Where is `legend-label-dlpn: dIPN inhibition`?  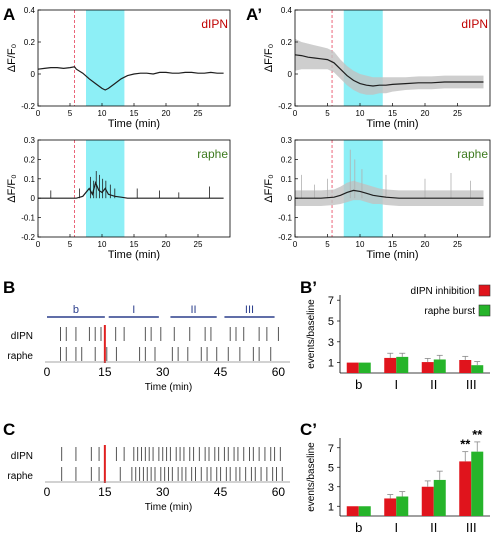
legend-label-dlpn: dIPN inhibition is located at coordinates (443, 291).